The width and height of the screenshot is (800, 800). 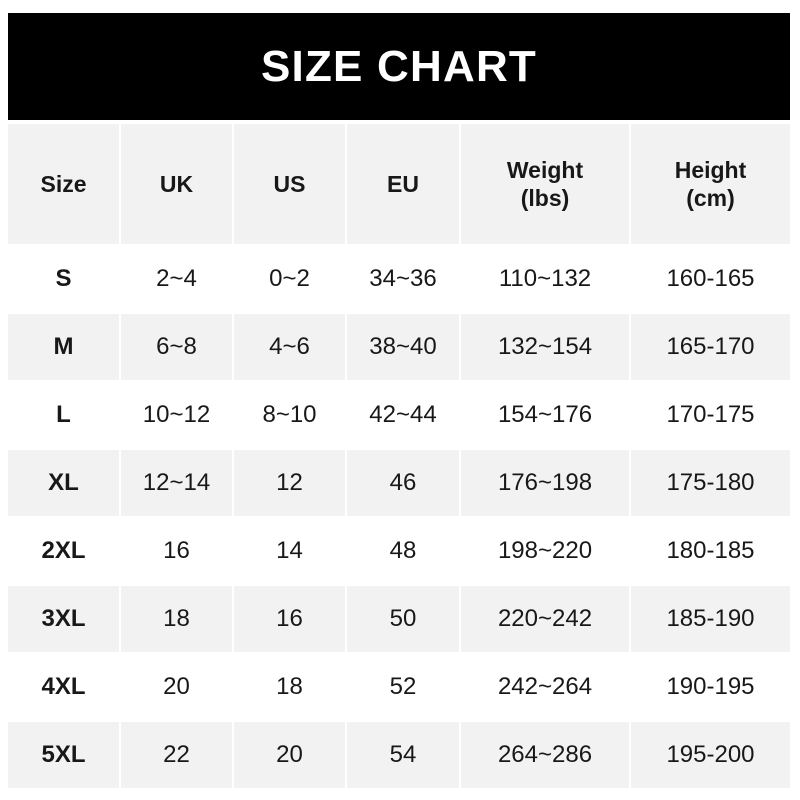 I want to click on cell-size: S, so click(x=64, y=279).